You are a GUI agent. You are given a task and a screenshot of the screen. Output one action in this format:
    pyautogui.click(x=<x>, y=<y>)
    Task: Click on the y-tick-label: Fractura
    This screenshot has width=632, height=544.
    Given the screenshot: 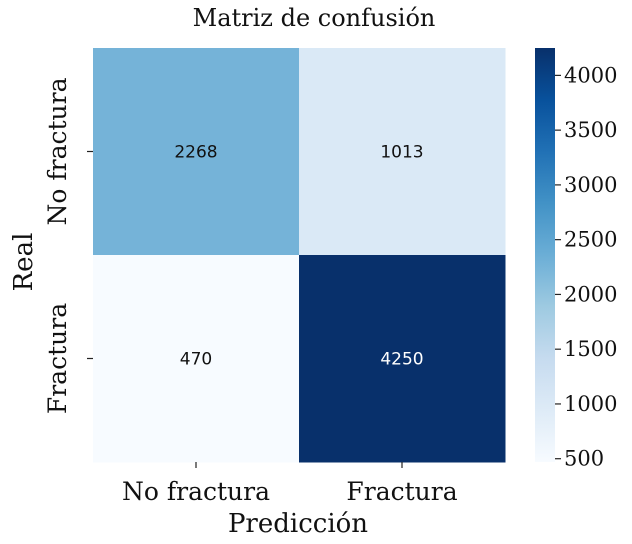 What is the action you would take?
    pyautogui.click(x=57, y=358)
    